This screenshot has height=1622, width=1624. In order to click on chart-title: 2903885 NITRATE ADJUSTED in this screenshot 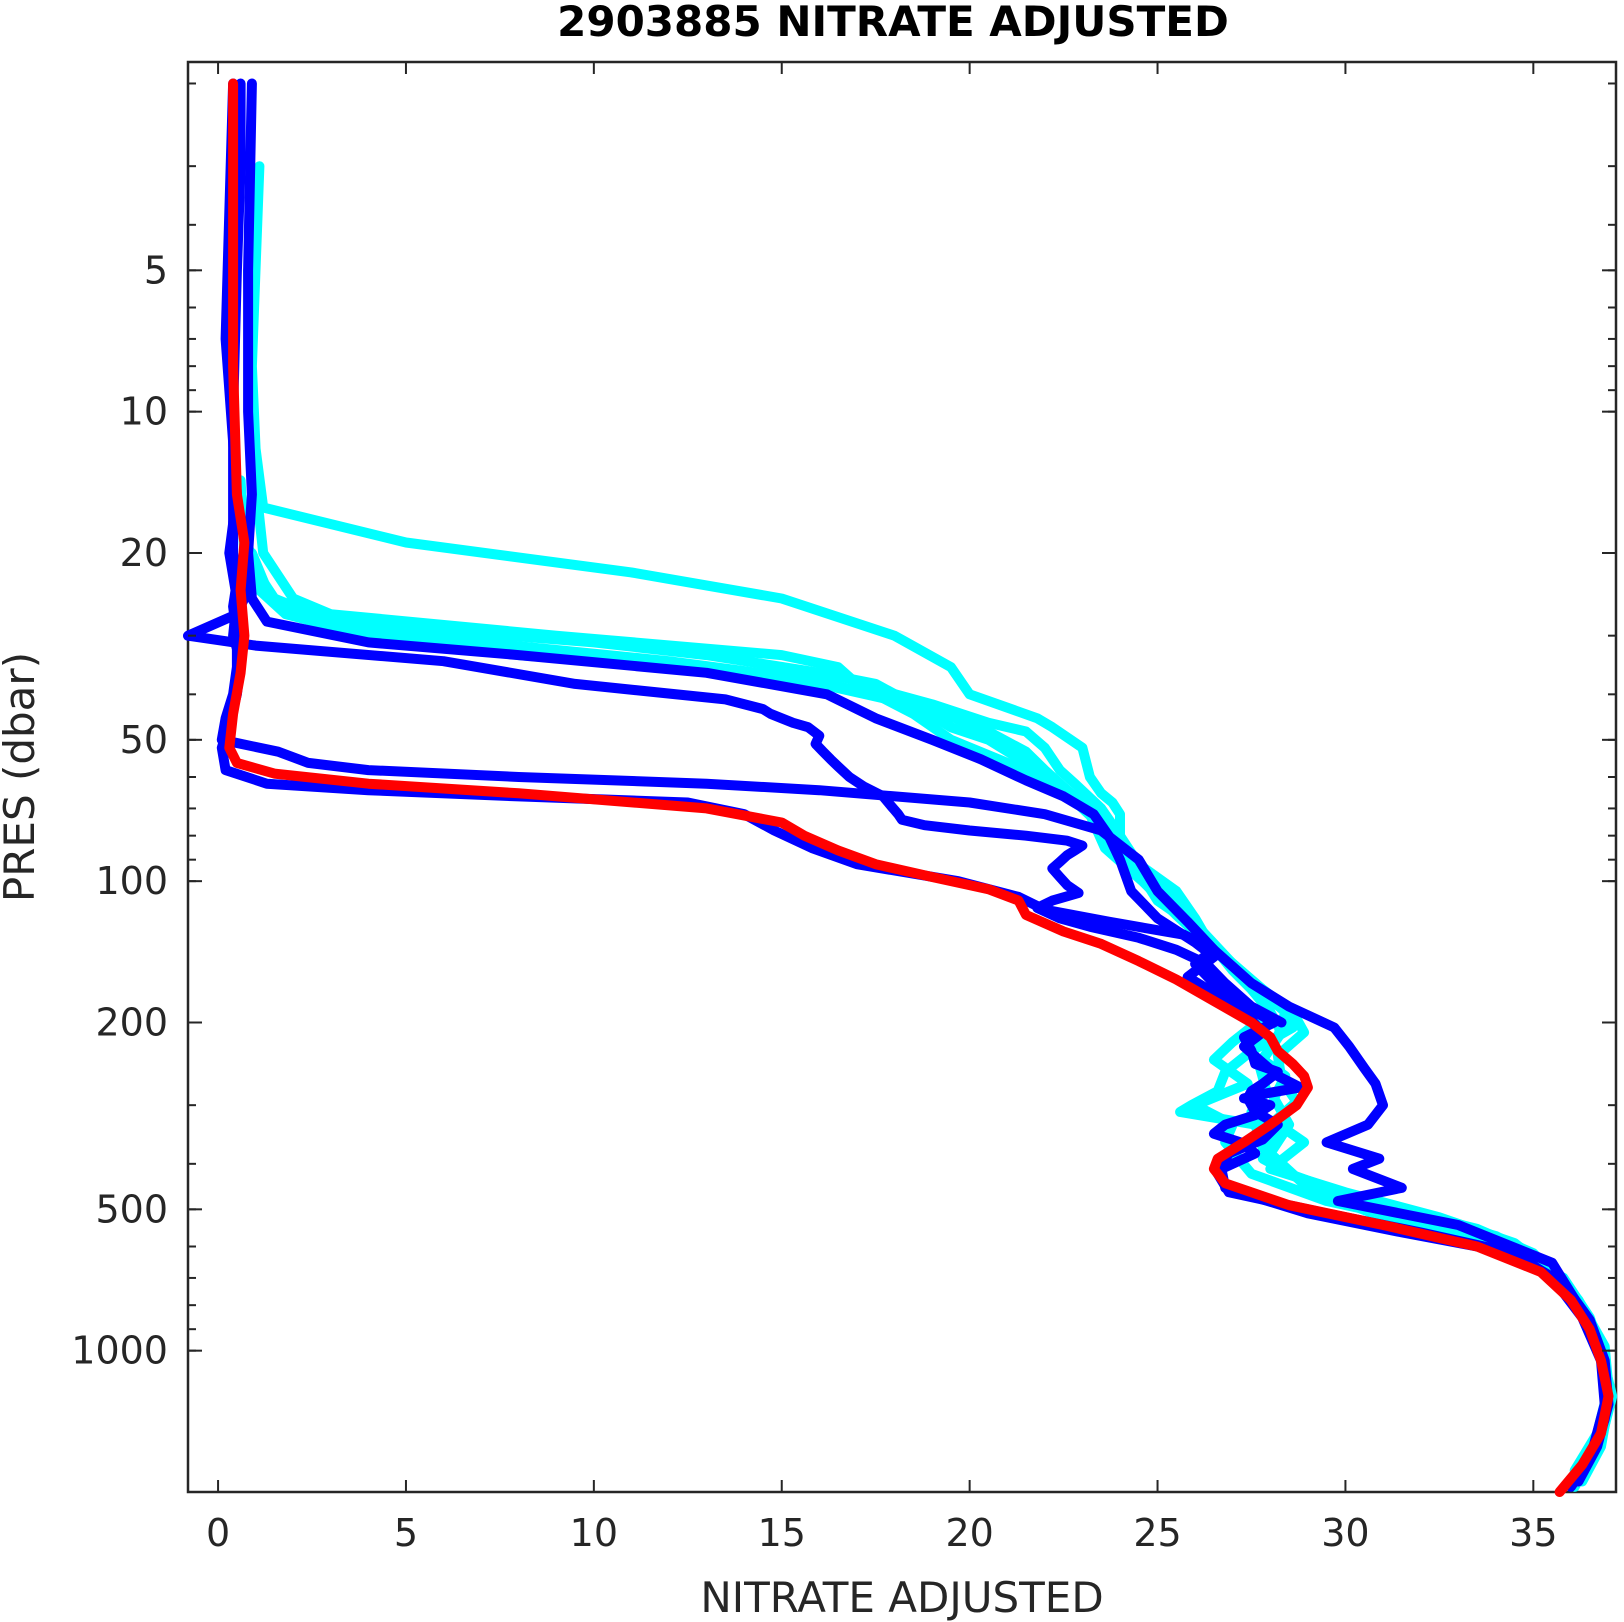, I will do `click(893, 23)`.